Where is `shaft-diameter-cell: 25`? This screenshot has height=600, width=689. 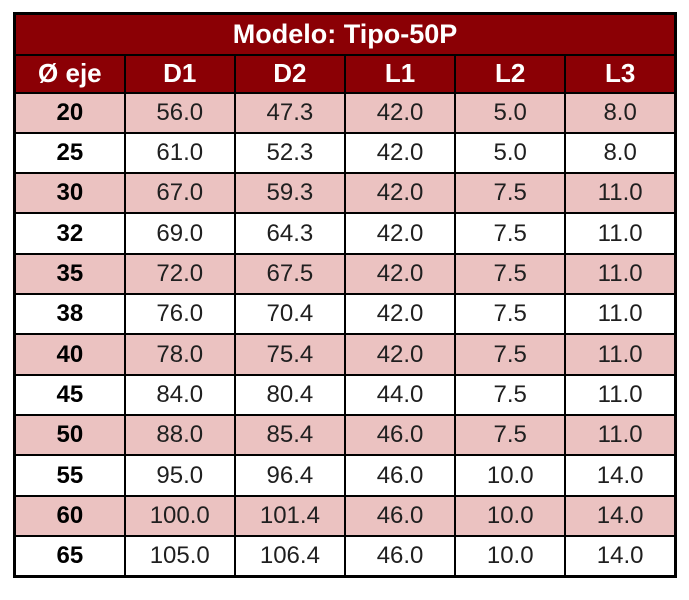
shaft-diameter-cell: 25 is located at coordinates (69, 153).